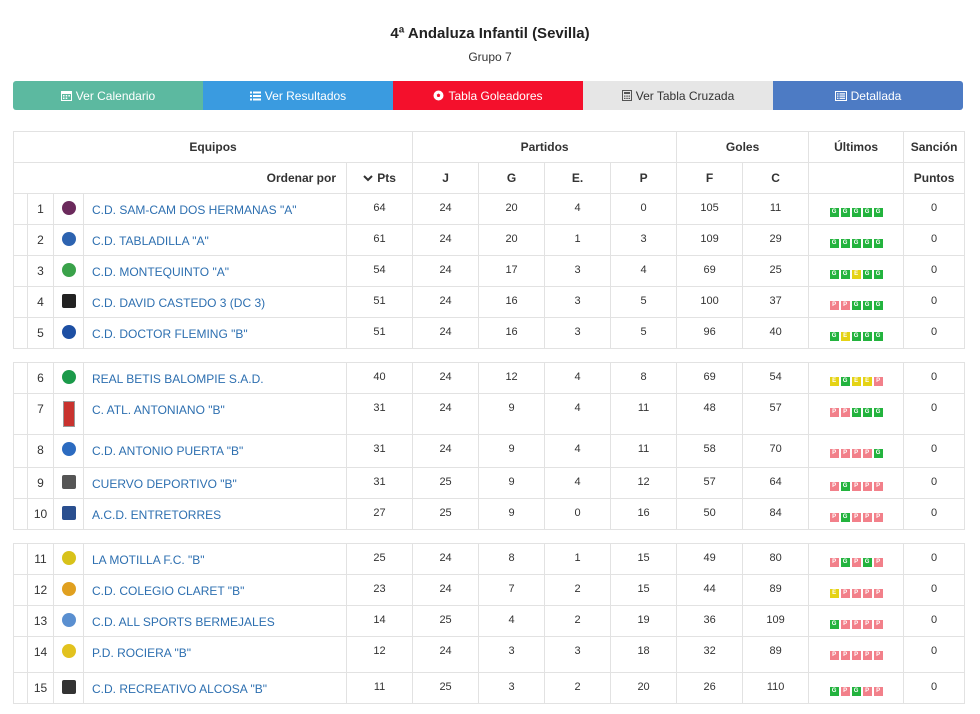  Describe the element at coordinates (215, 590) in the screenshot. I see `team-name-link: C.D. COLEGIO CLARET "B"` at that location.